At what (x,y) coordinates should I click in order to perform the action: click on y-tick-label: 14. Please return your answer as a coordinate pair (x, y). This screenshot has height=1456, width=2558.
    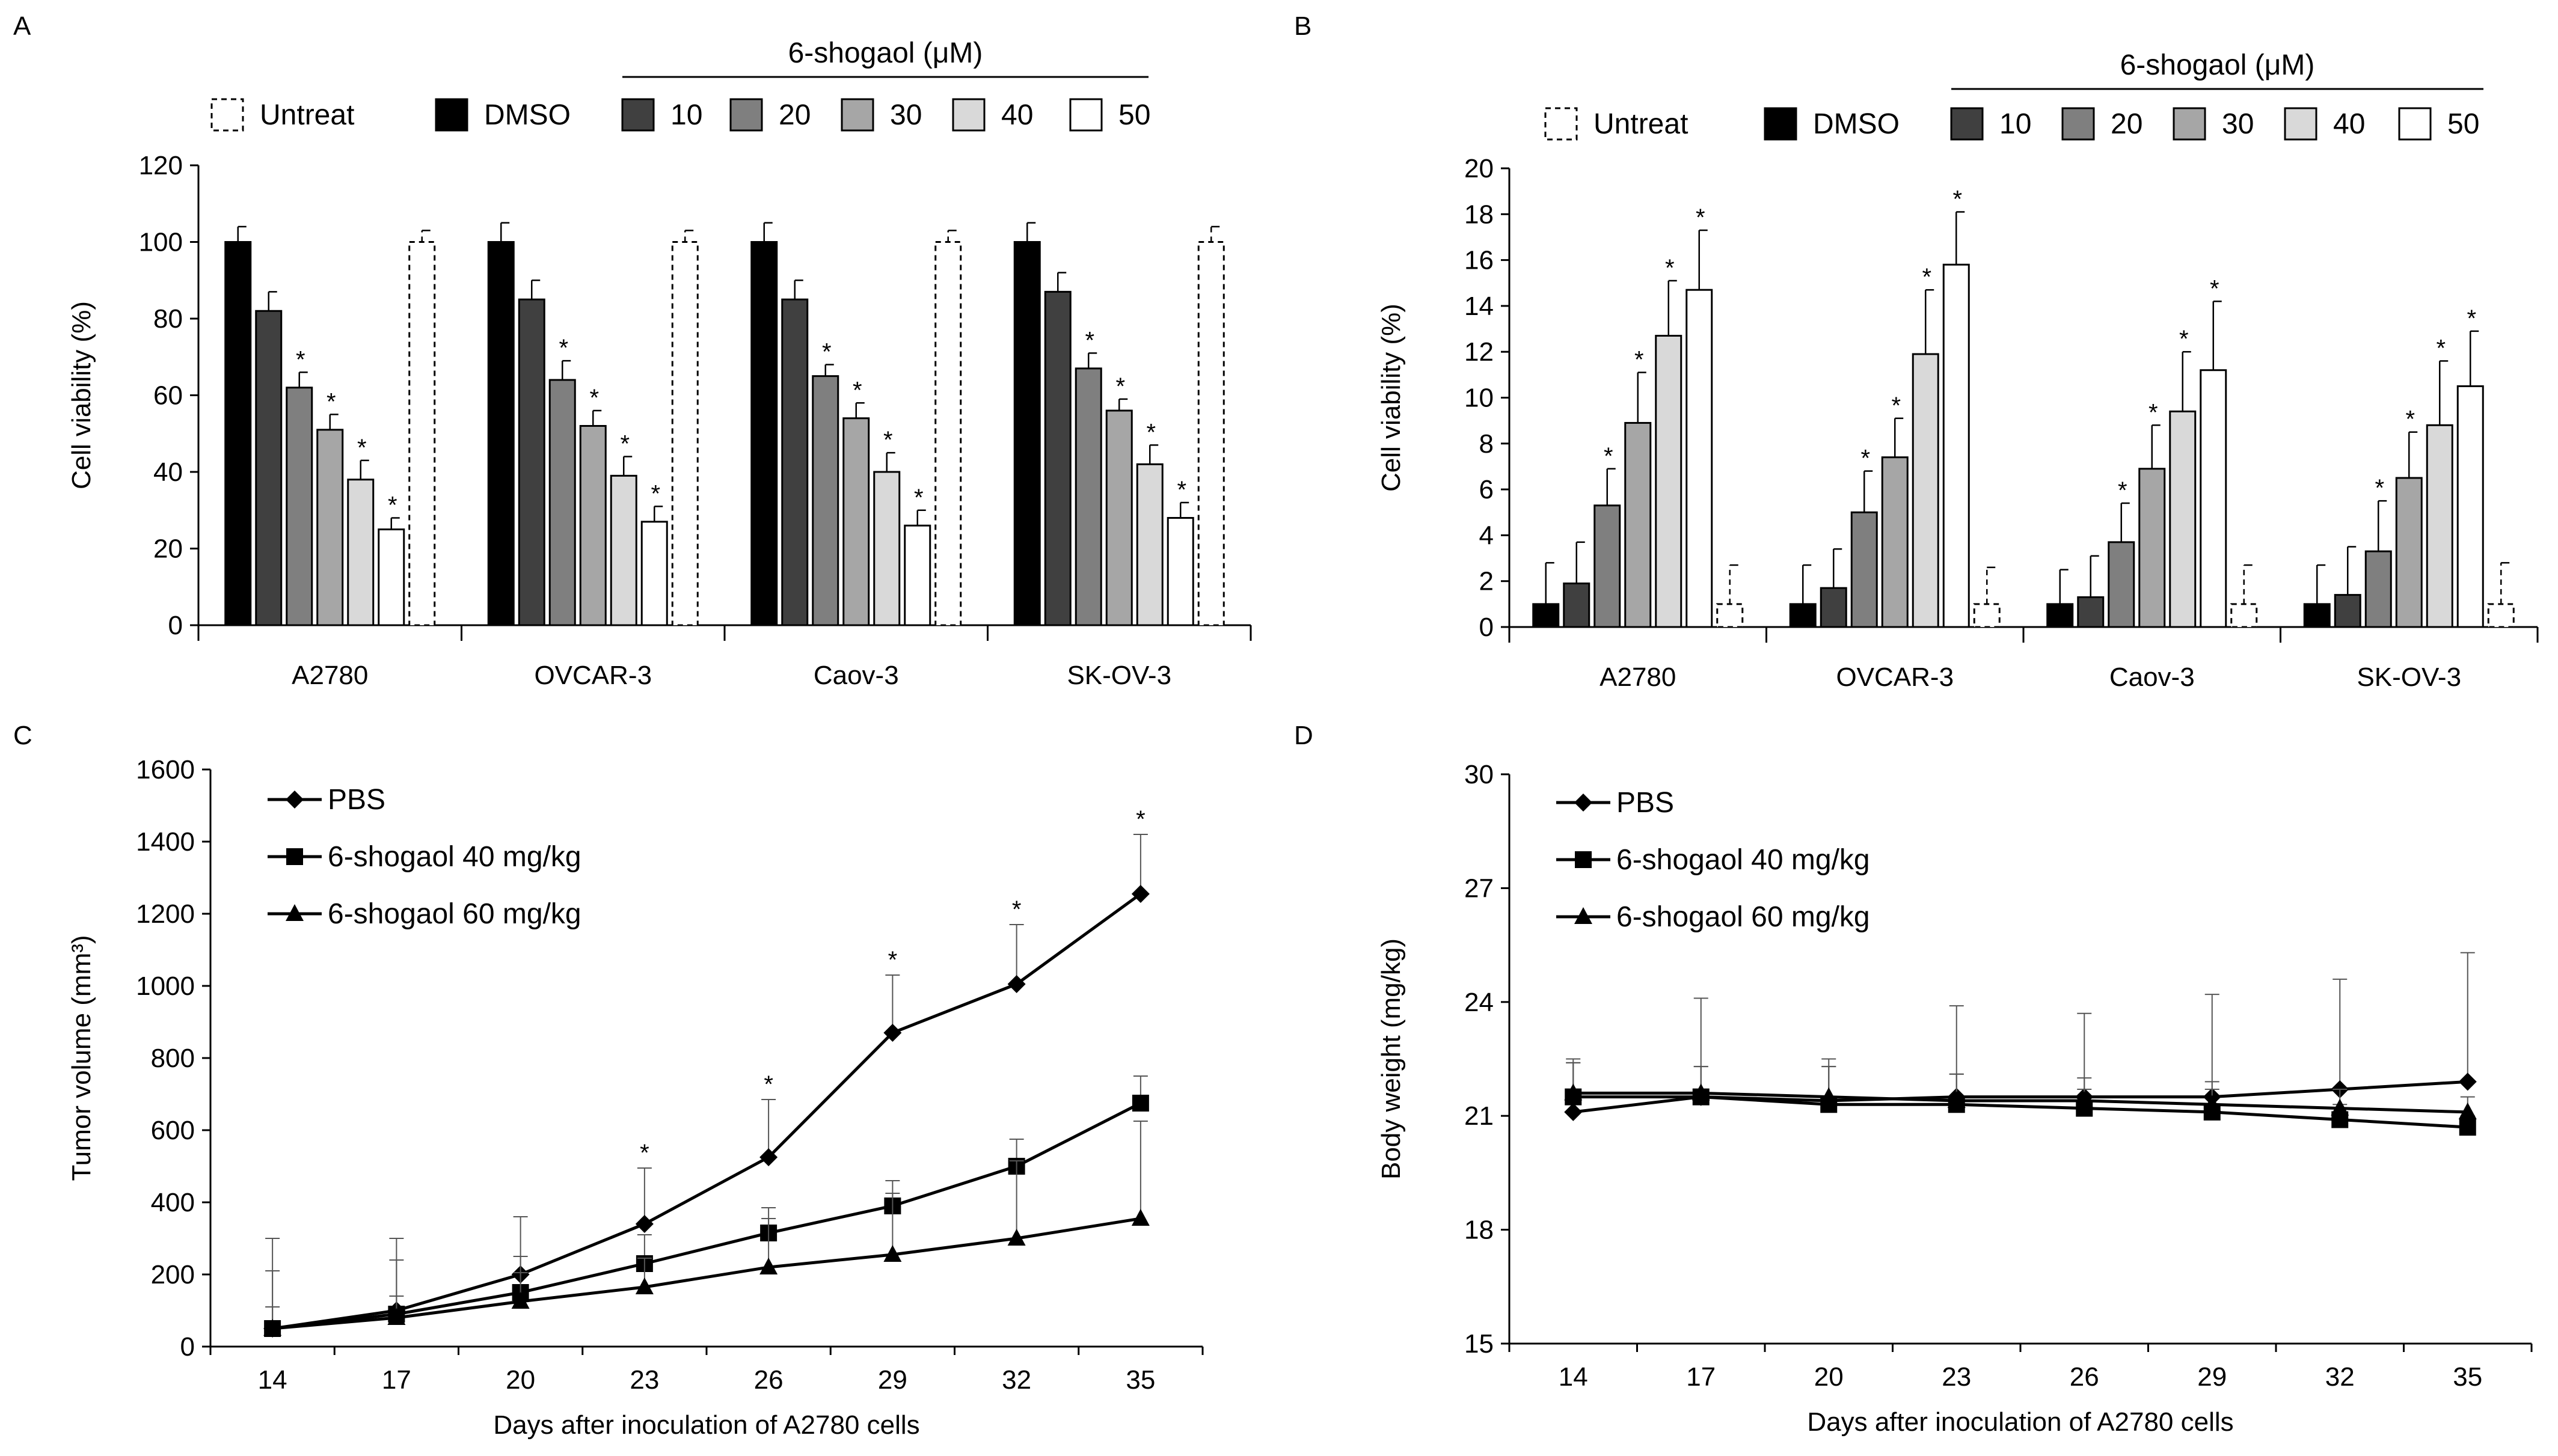
    Looking at the image, I should click on (1479, 306).